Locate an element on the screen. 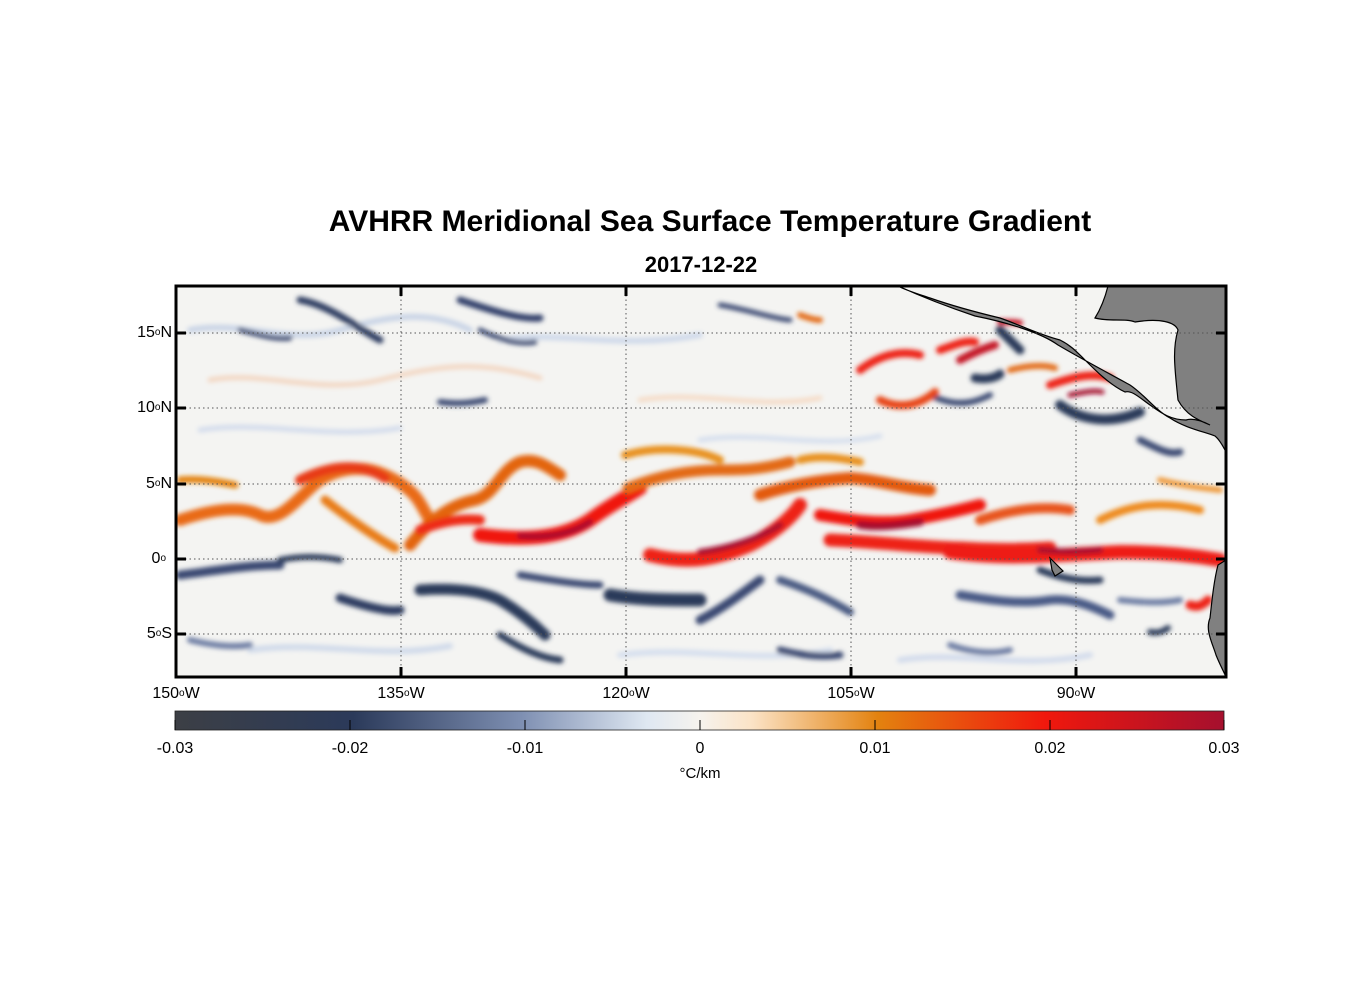 The height and width of the screenshot is (1000, 1356). colorbar-label-001: 0.01 is located at coordinates (875, 748).